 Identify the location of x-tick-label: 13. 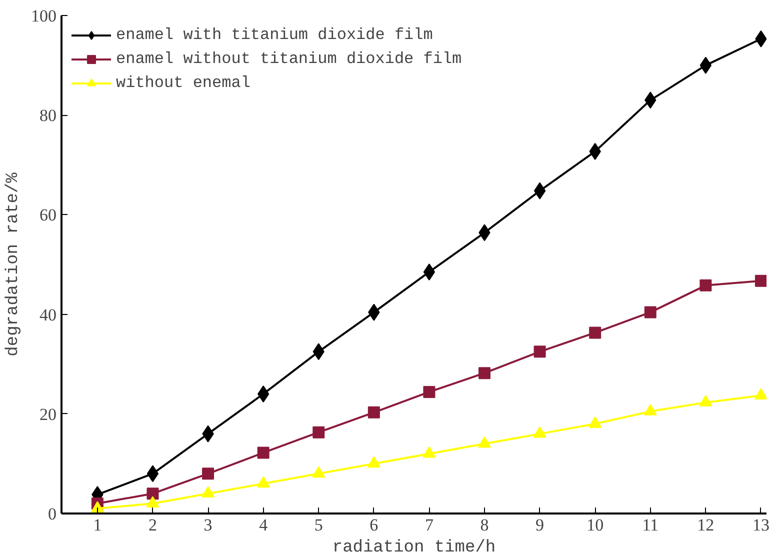
(761, 525).